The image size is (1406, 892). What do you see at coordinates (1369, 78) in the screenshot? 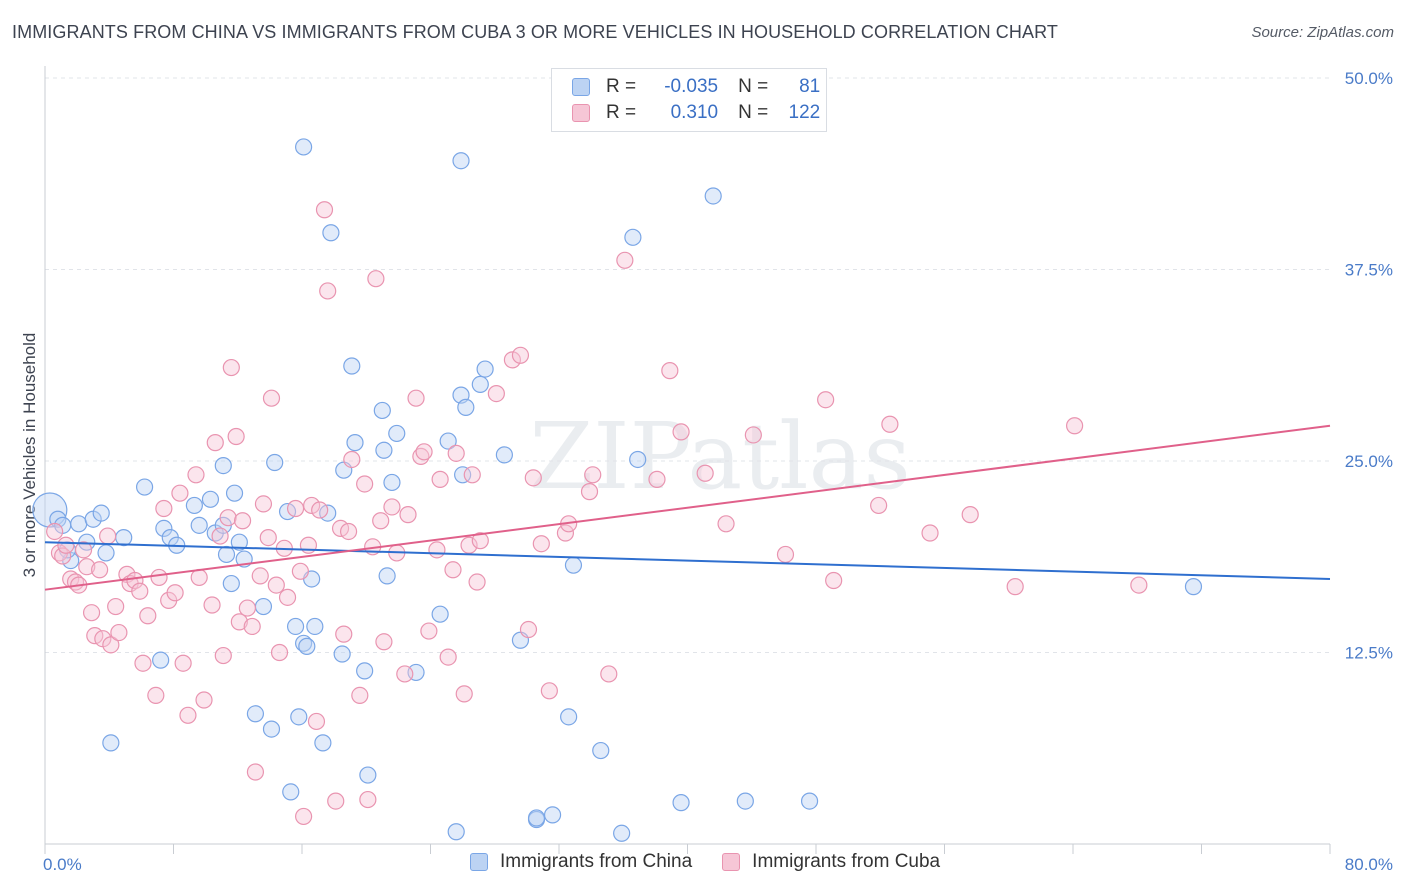
I see `y-tick-label-3: 50.0%` at bounding box center [1369, 78].